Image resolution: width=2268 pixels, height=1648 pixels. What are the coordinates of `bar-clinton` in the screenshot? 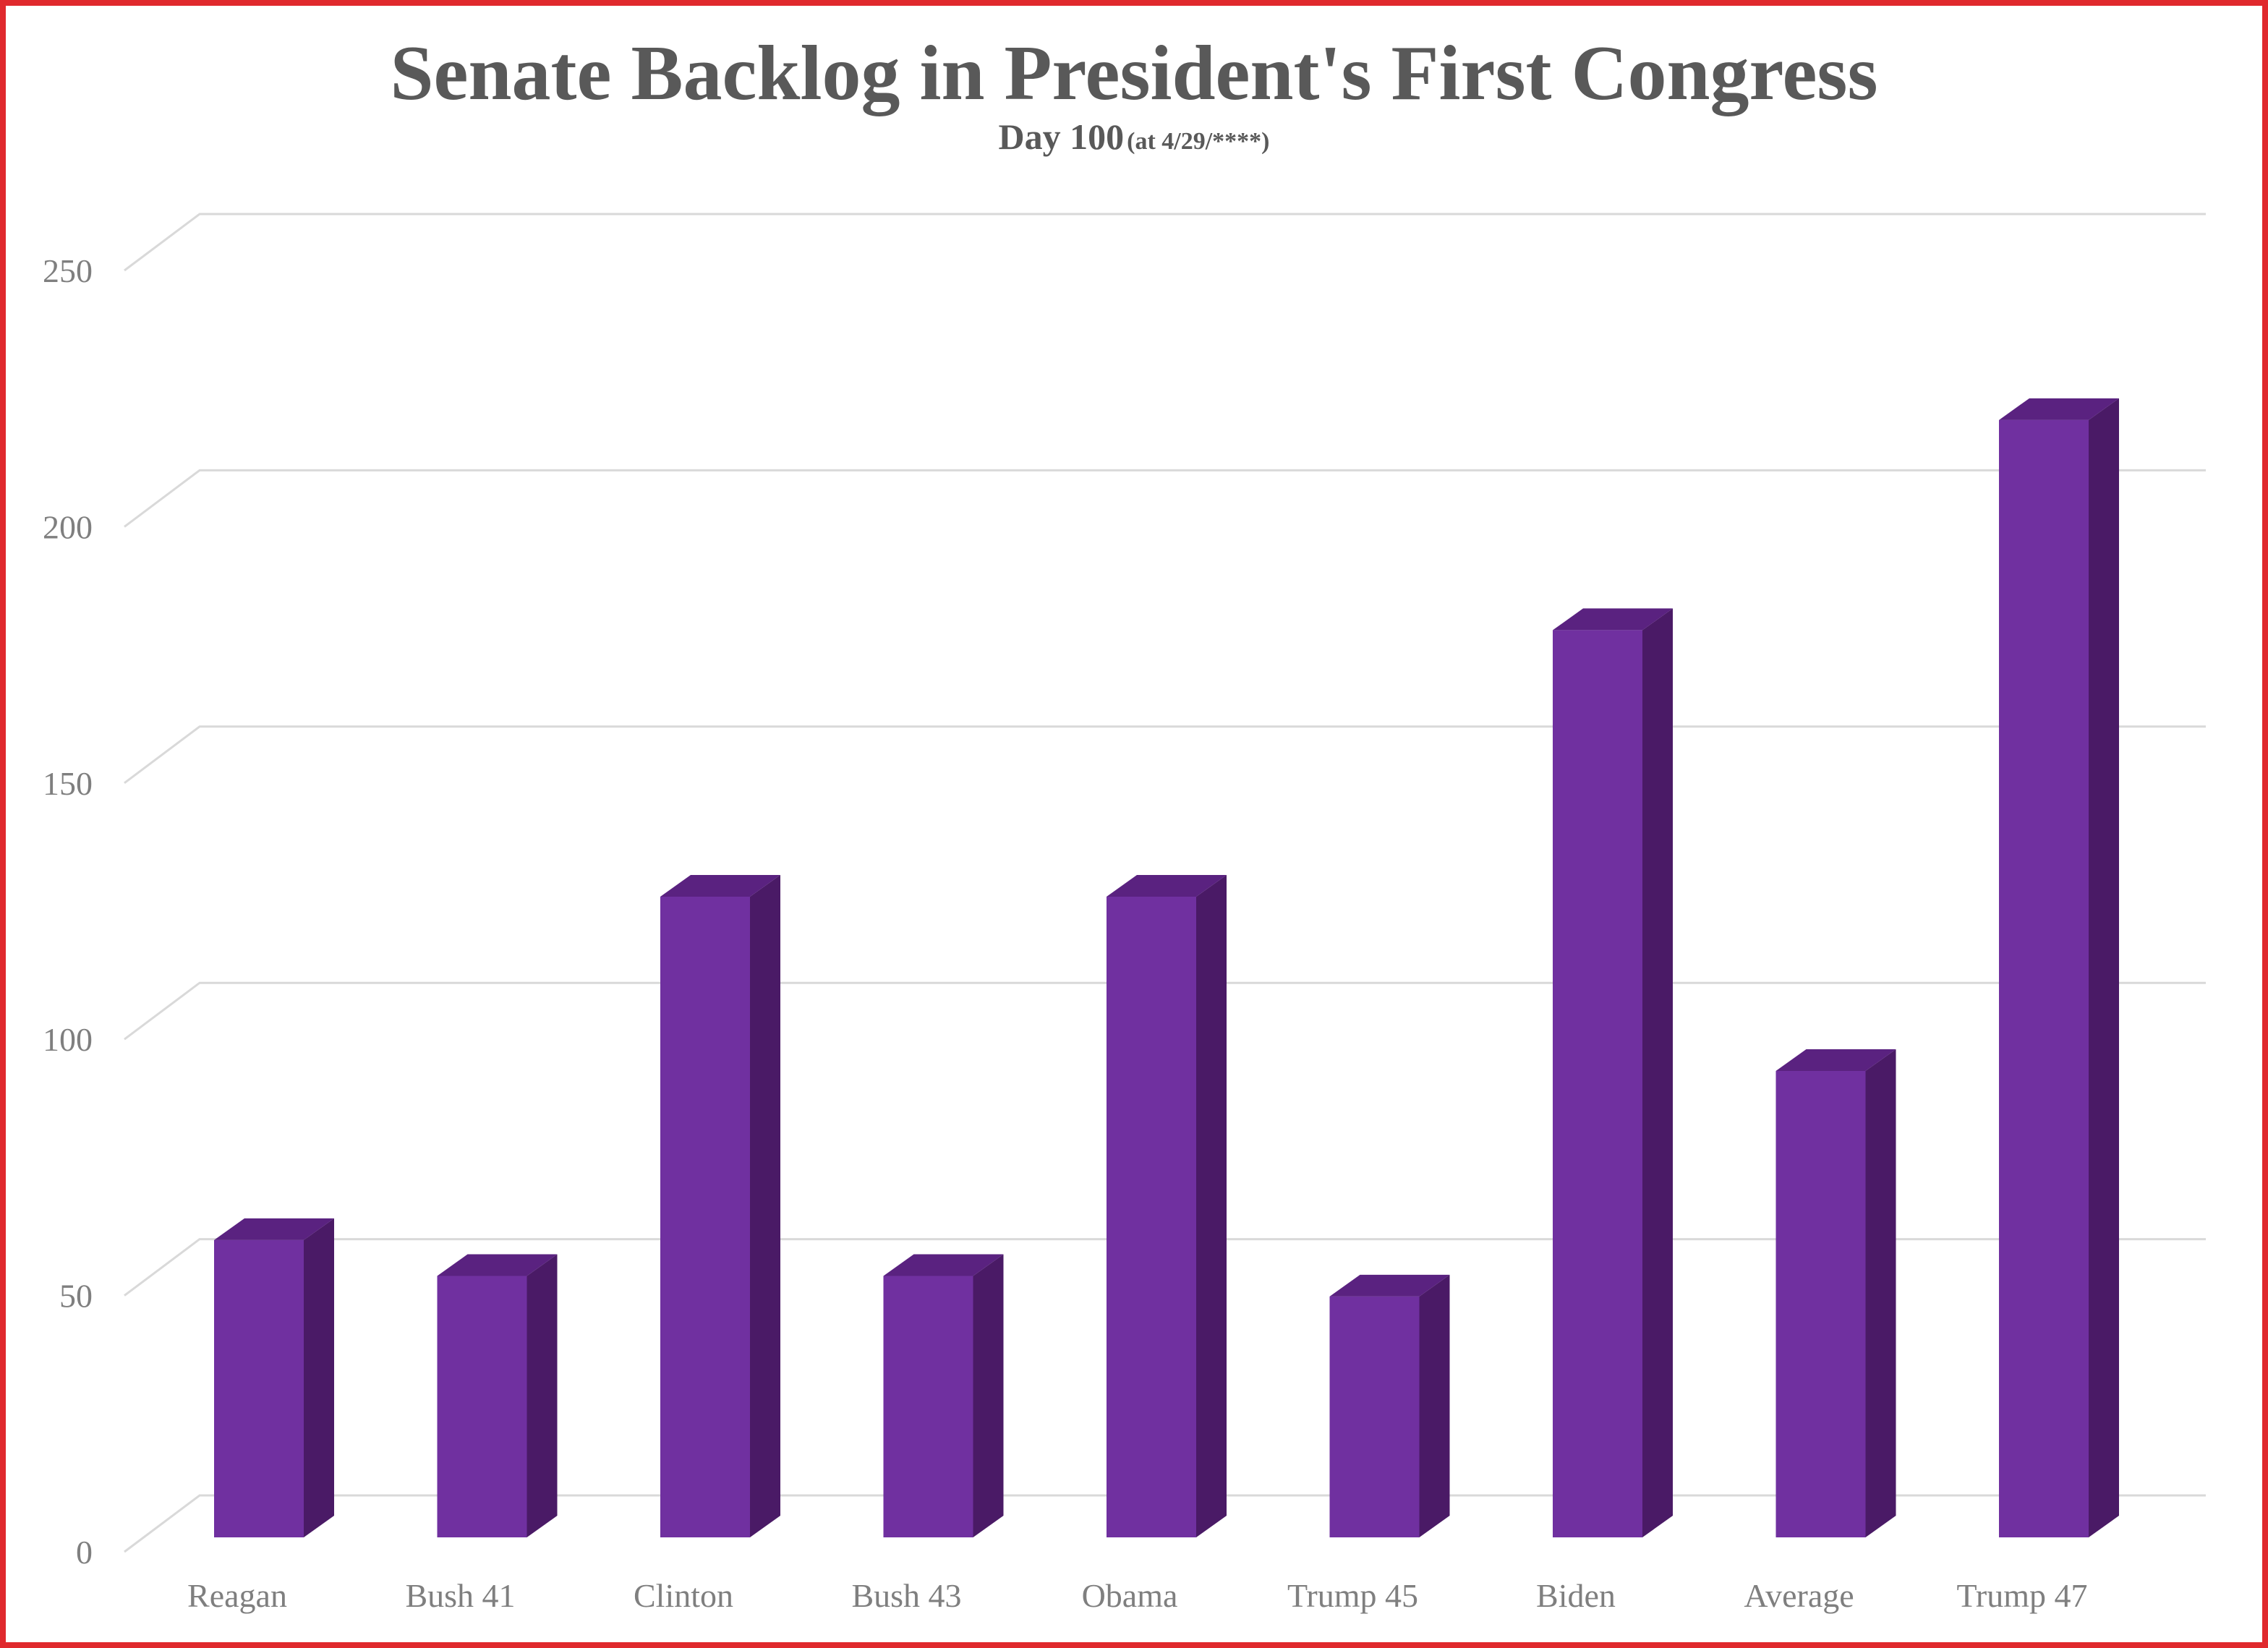 It's located at (720, 1206).